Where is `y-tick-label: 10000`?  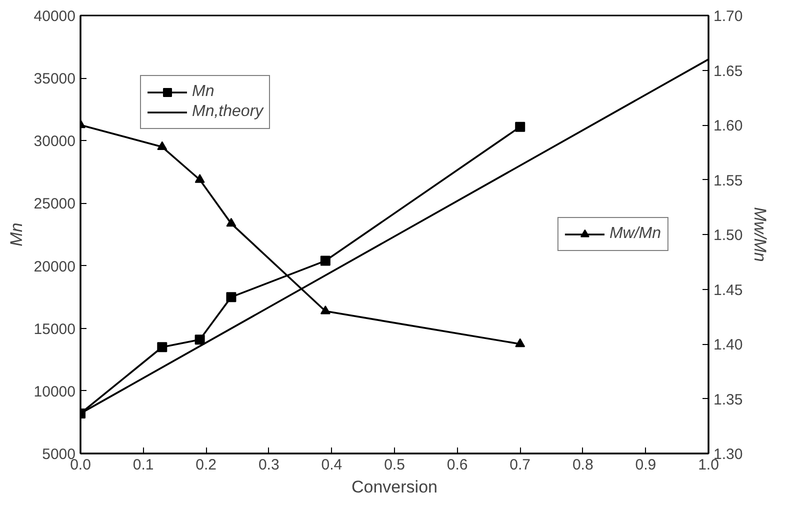 y-tick-label: 10000 is located at coordinates (55, 391).